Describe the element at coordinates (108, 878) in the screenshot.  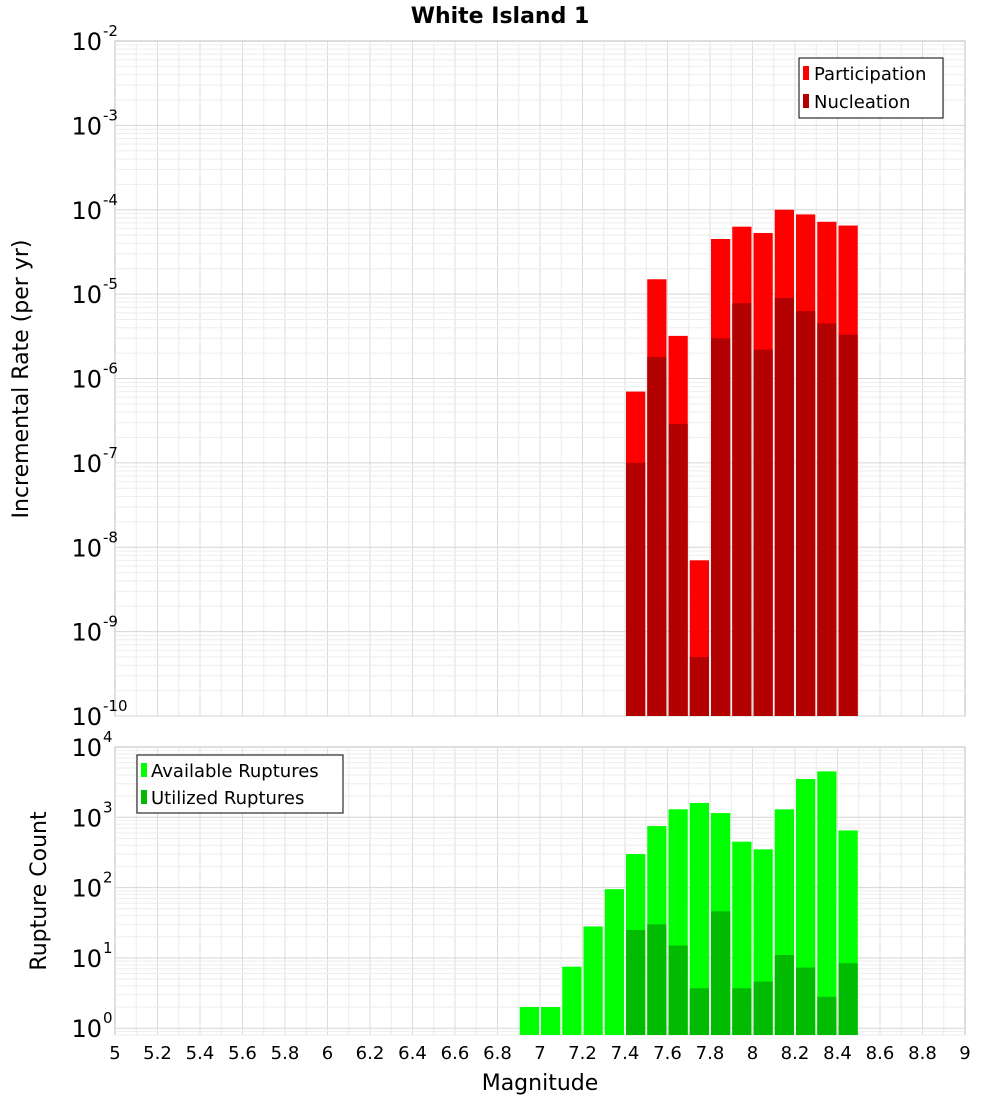
I see `y-tick-exponent: 2` at that location.